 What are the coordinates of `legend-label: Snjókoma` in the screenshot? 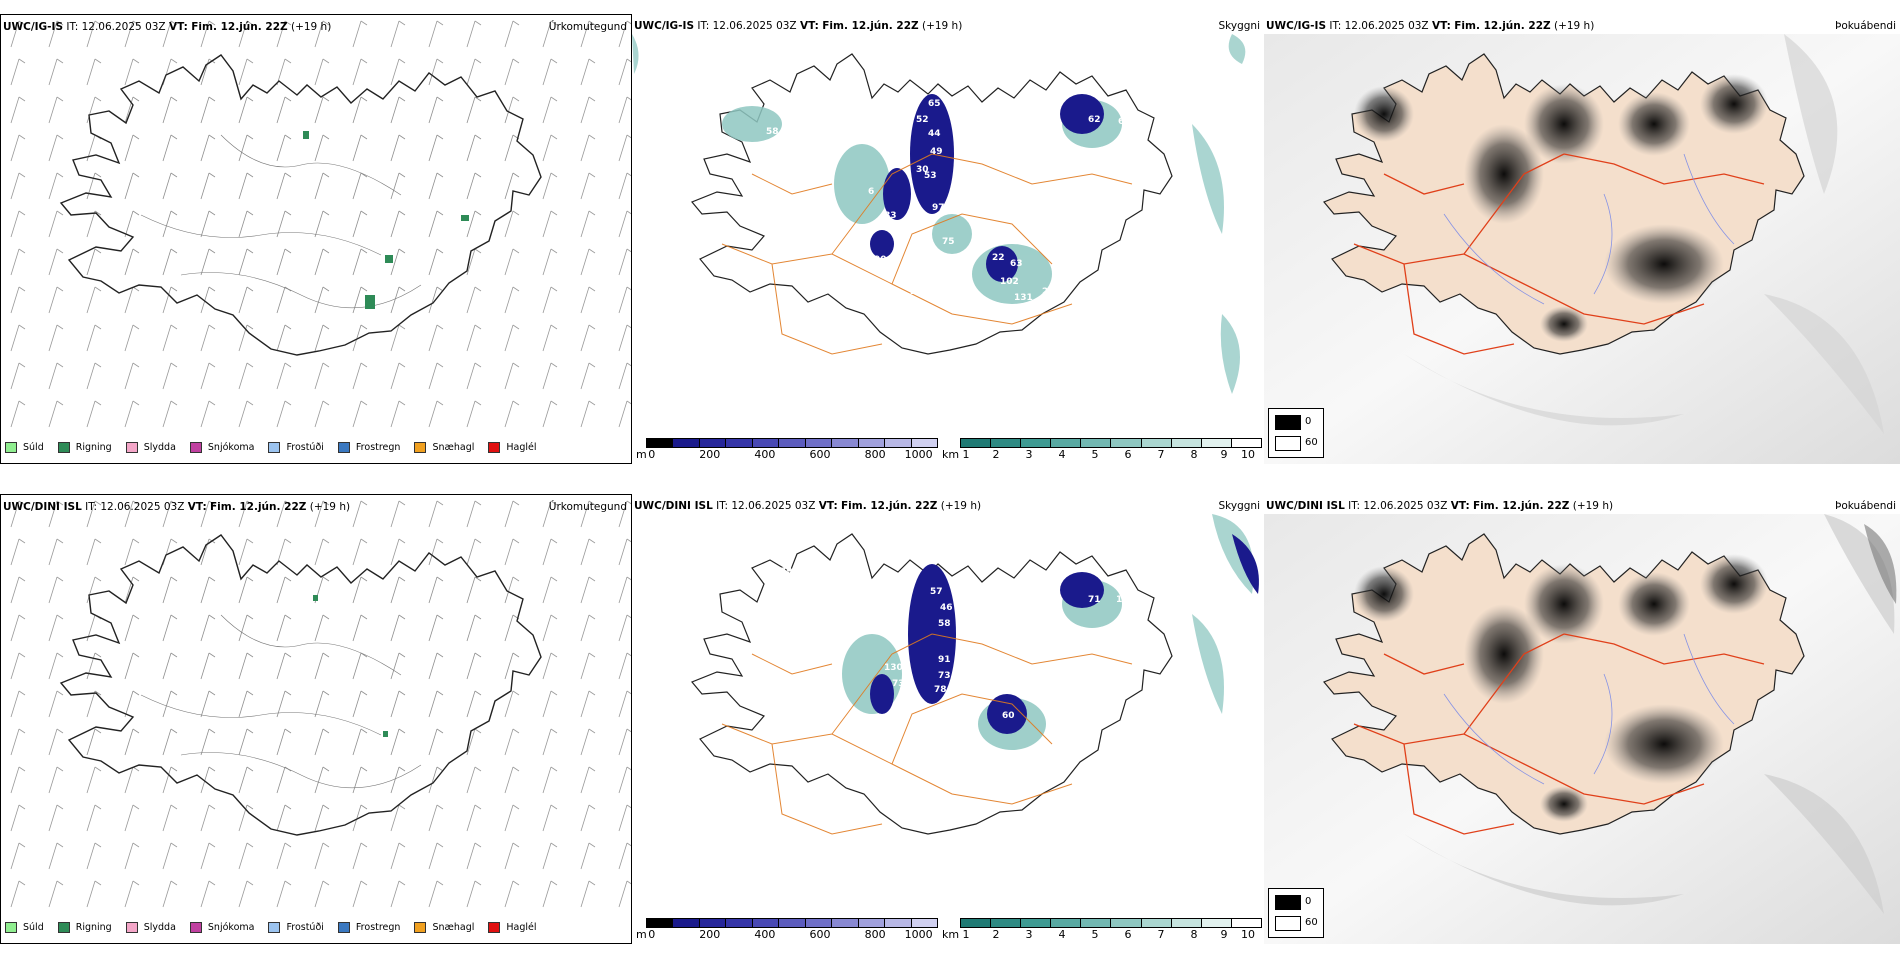 It's located at (231, 447).